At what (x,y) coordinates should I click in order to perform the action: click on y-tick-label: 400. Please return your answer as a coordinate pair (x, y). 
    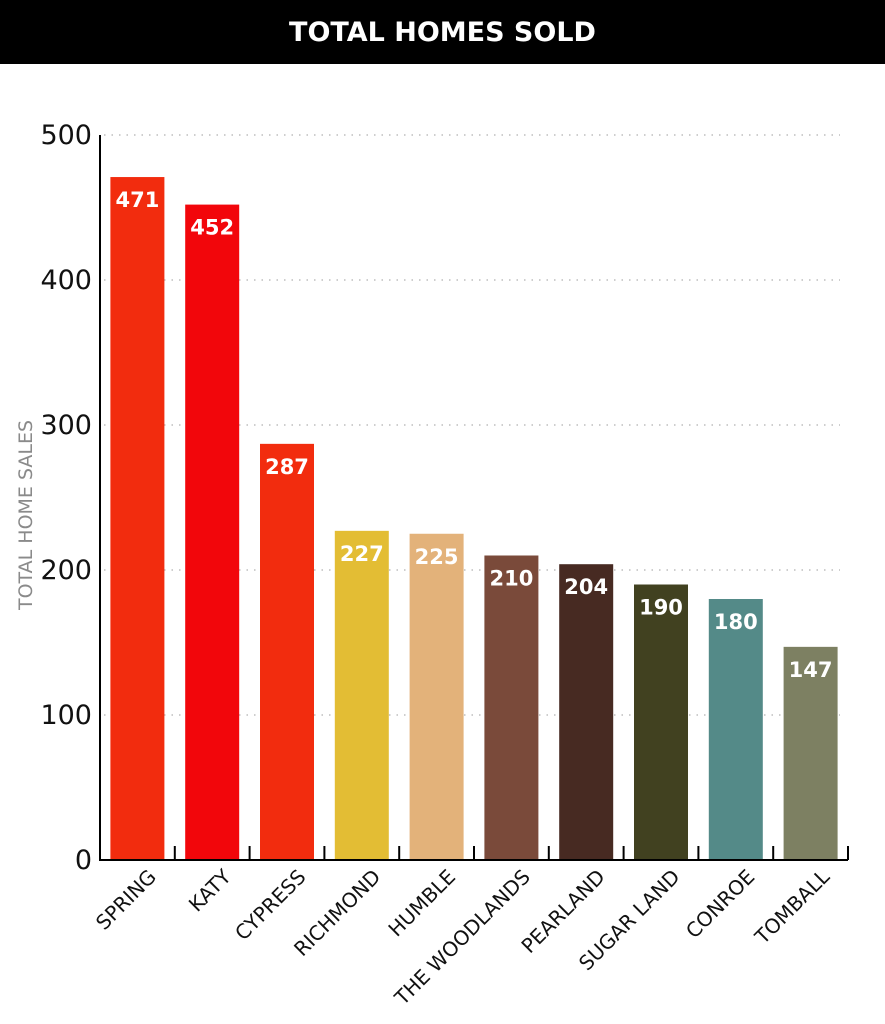
    Looking at the image, I should click on (66, 280).